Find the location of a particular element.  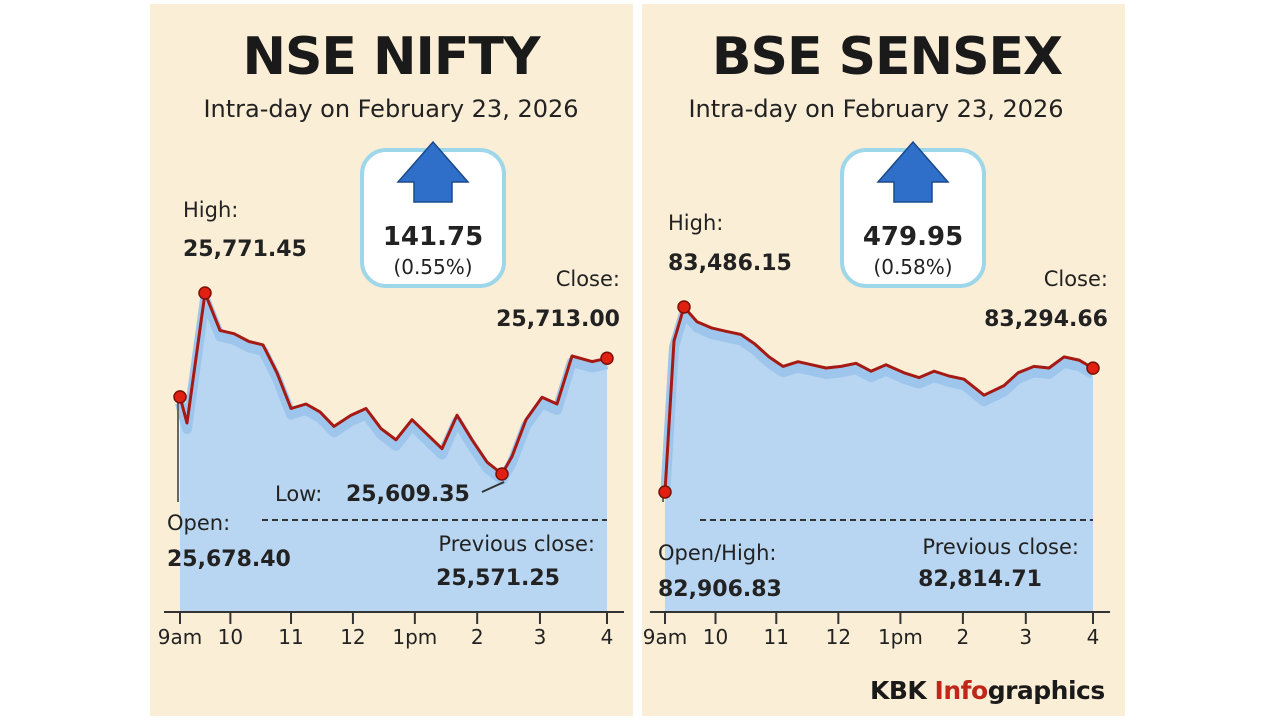

sensex-change-points: 479.95 is located at coordinates (913, 237).